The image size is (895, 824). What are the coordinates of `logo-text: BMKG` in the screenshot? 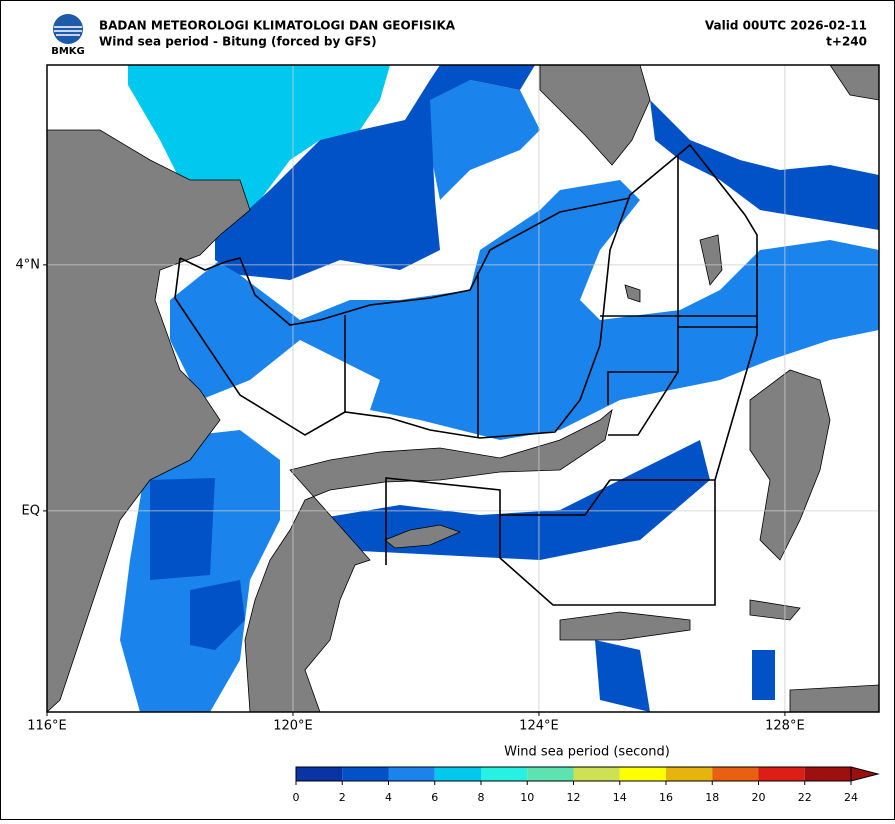 It's located at (68, 51).